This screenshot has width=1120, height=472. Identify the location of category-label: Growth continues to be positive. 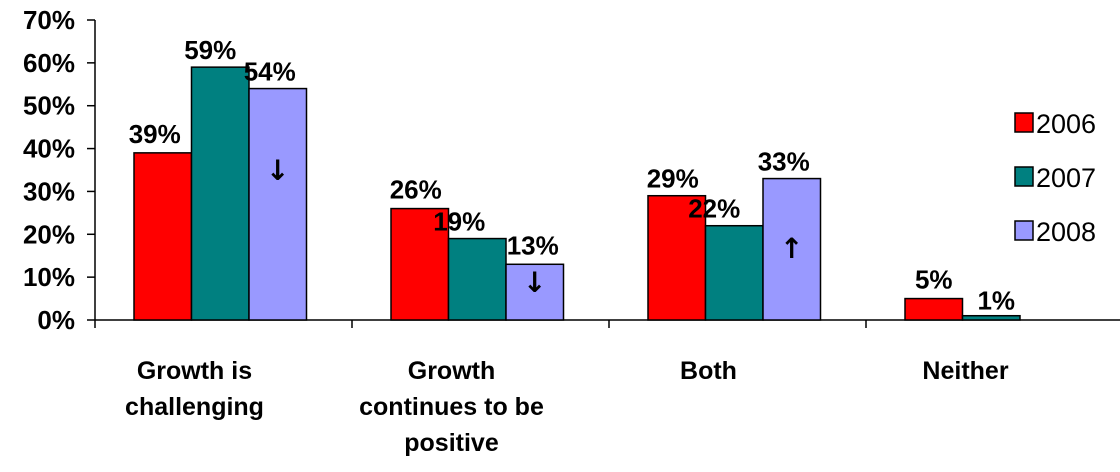
(451, 407).